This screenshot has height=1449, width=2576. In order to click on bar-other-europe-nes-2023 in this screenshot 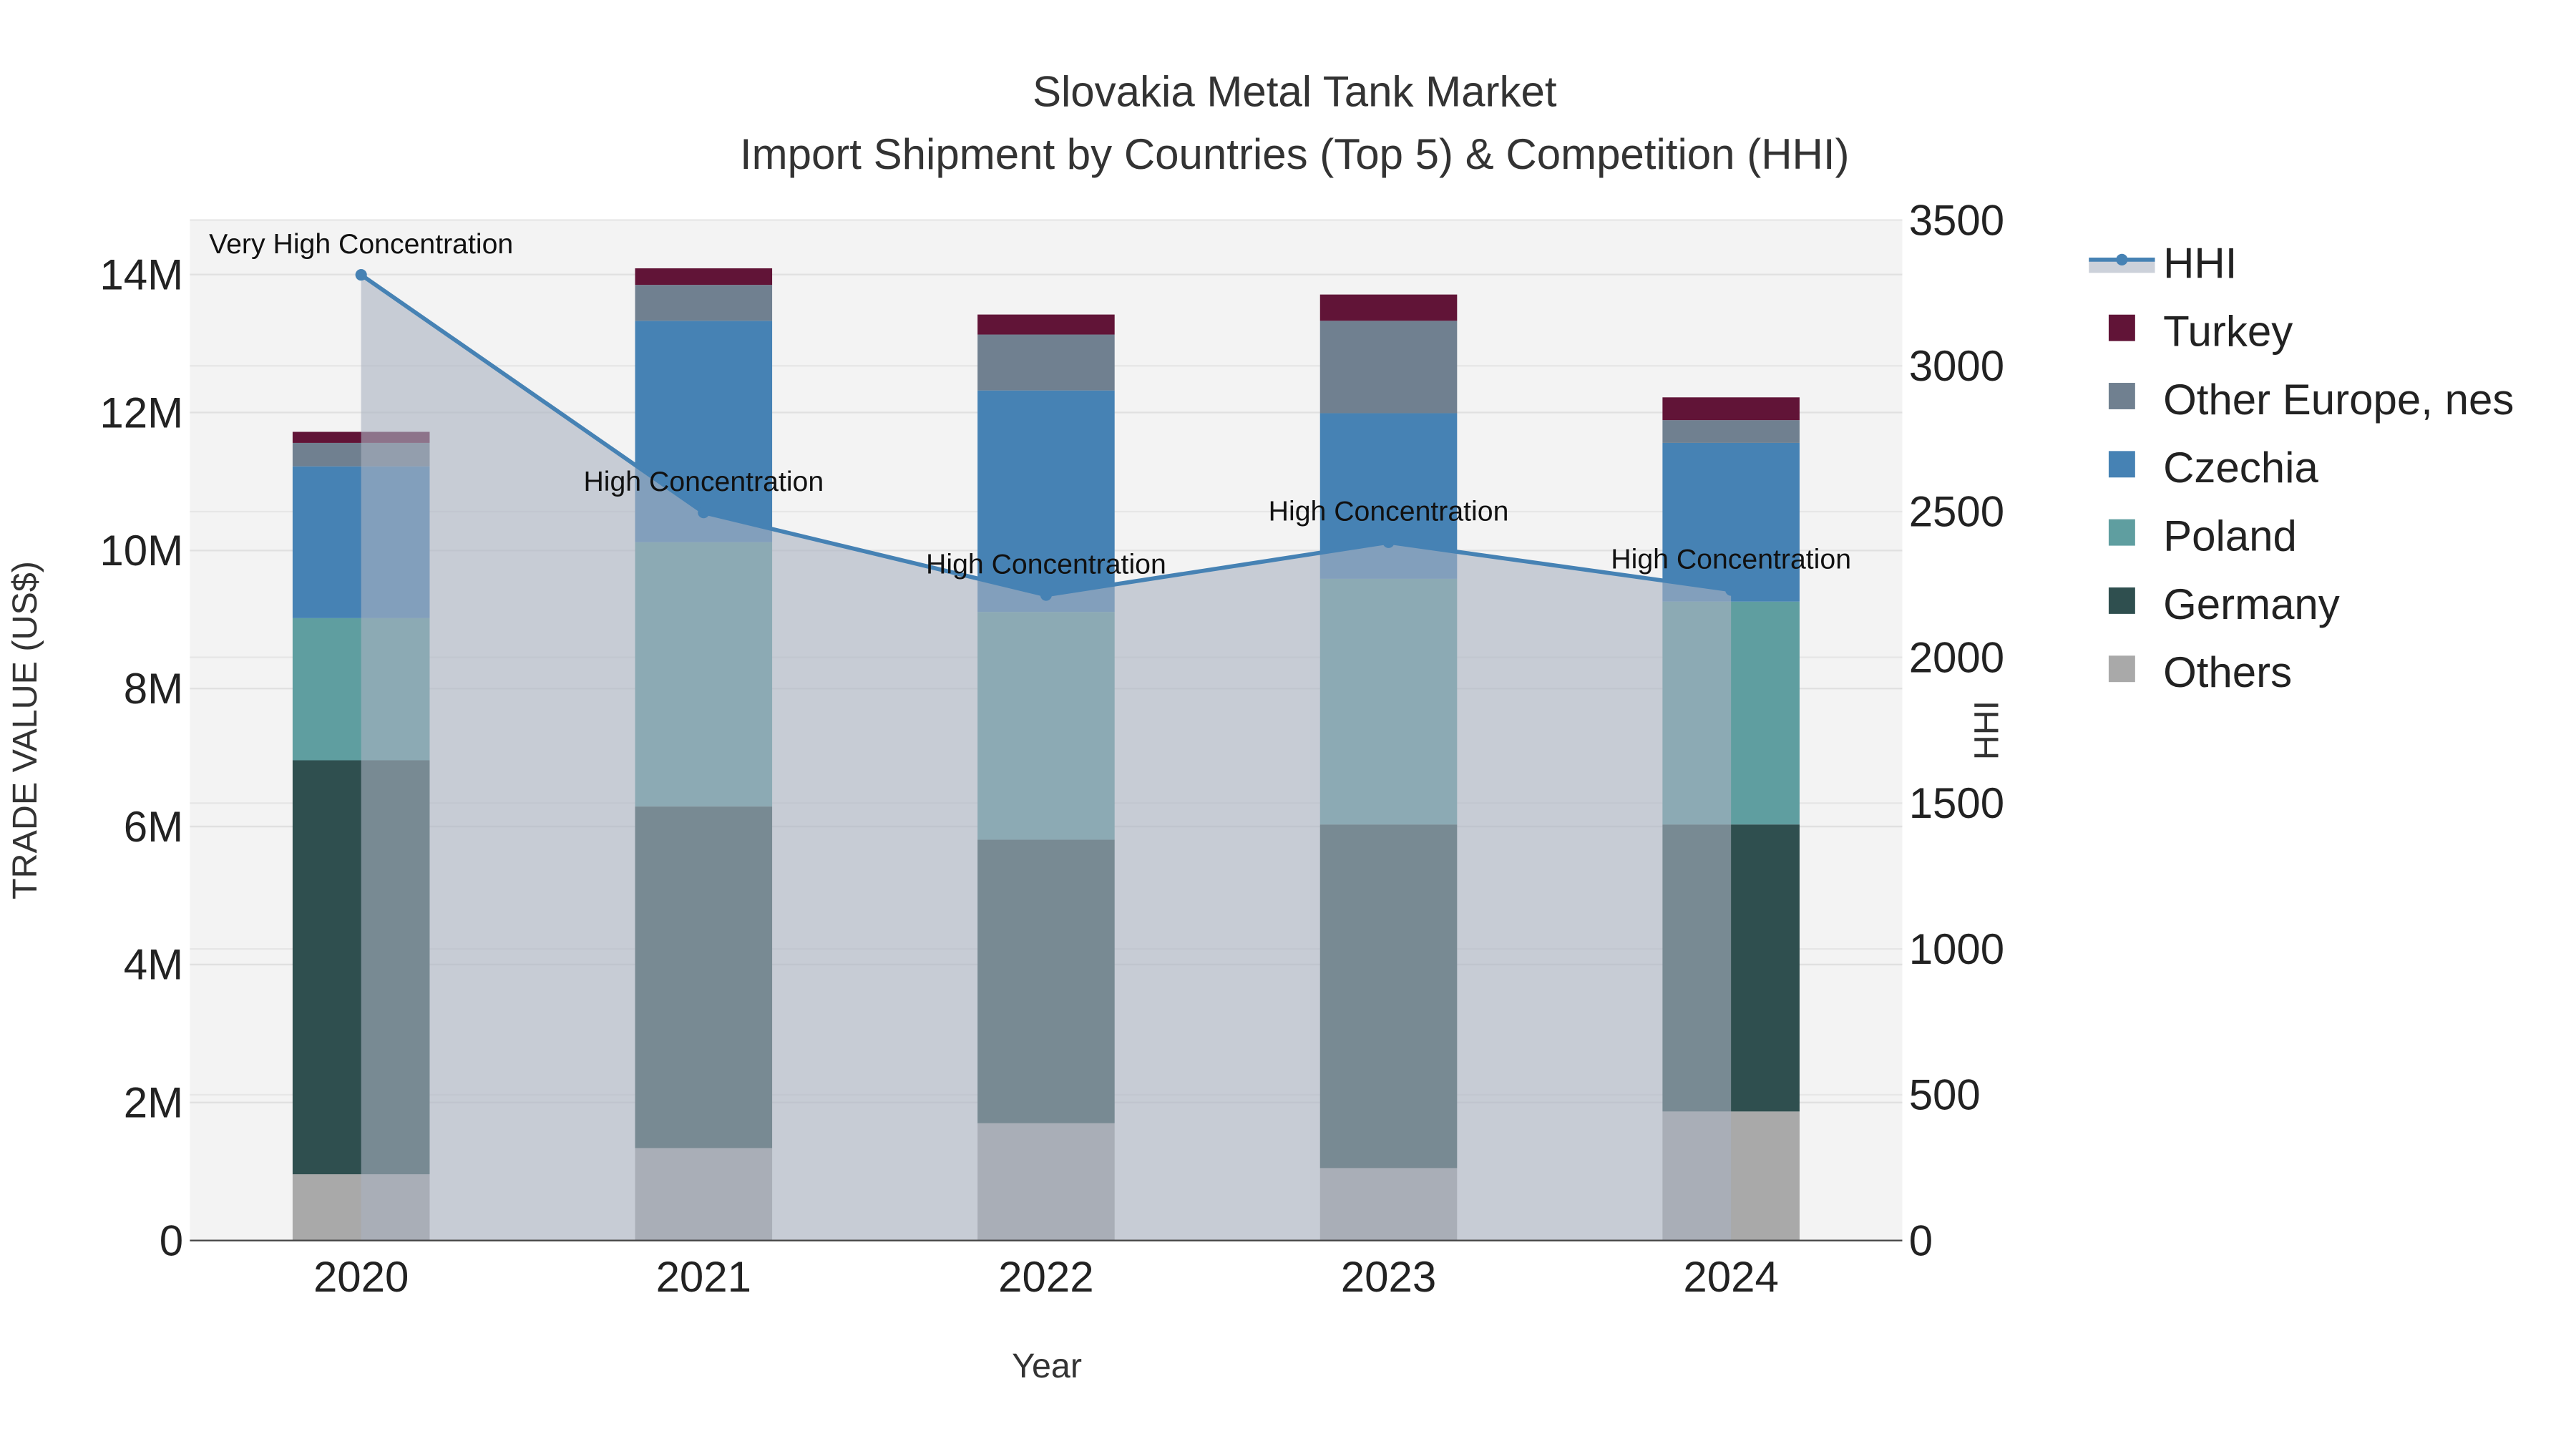, I will do `click(1388, 367)`.